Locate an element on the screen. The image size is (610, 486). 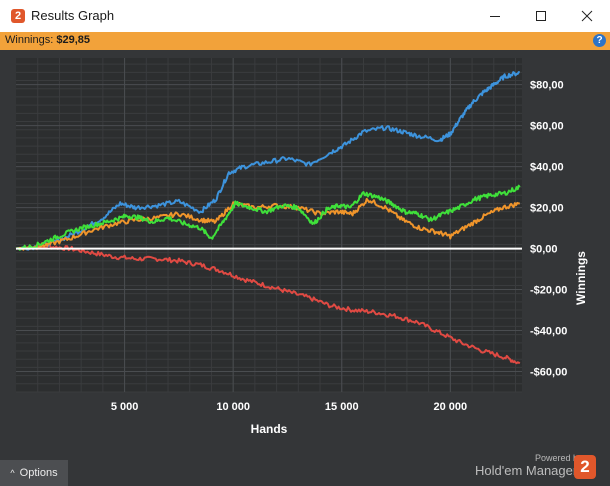
y-tick-label: $40,00 is located at coordinates (547, 168).